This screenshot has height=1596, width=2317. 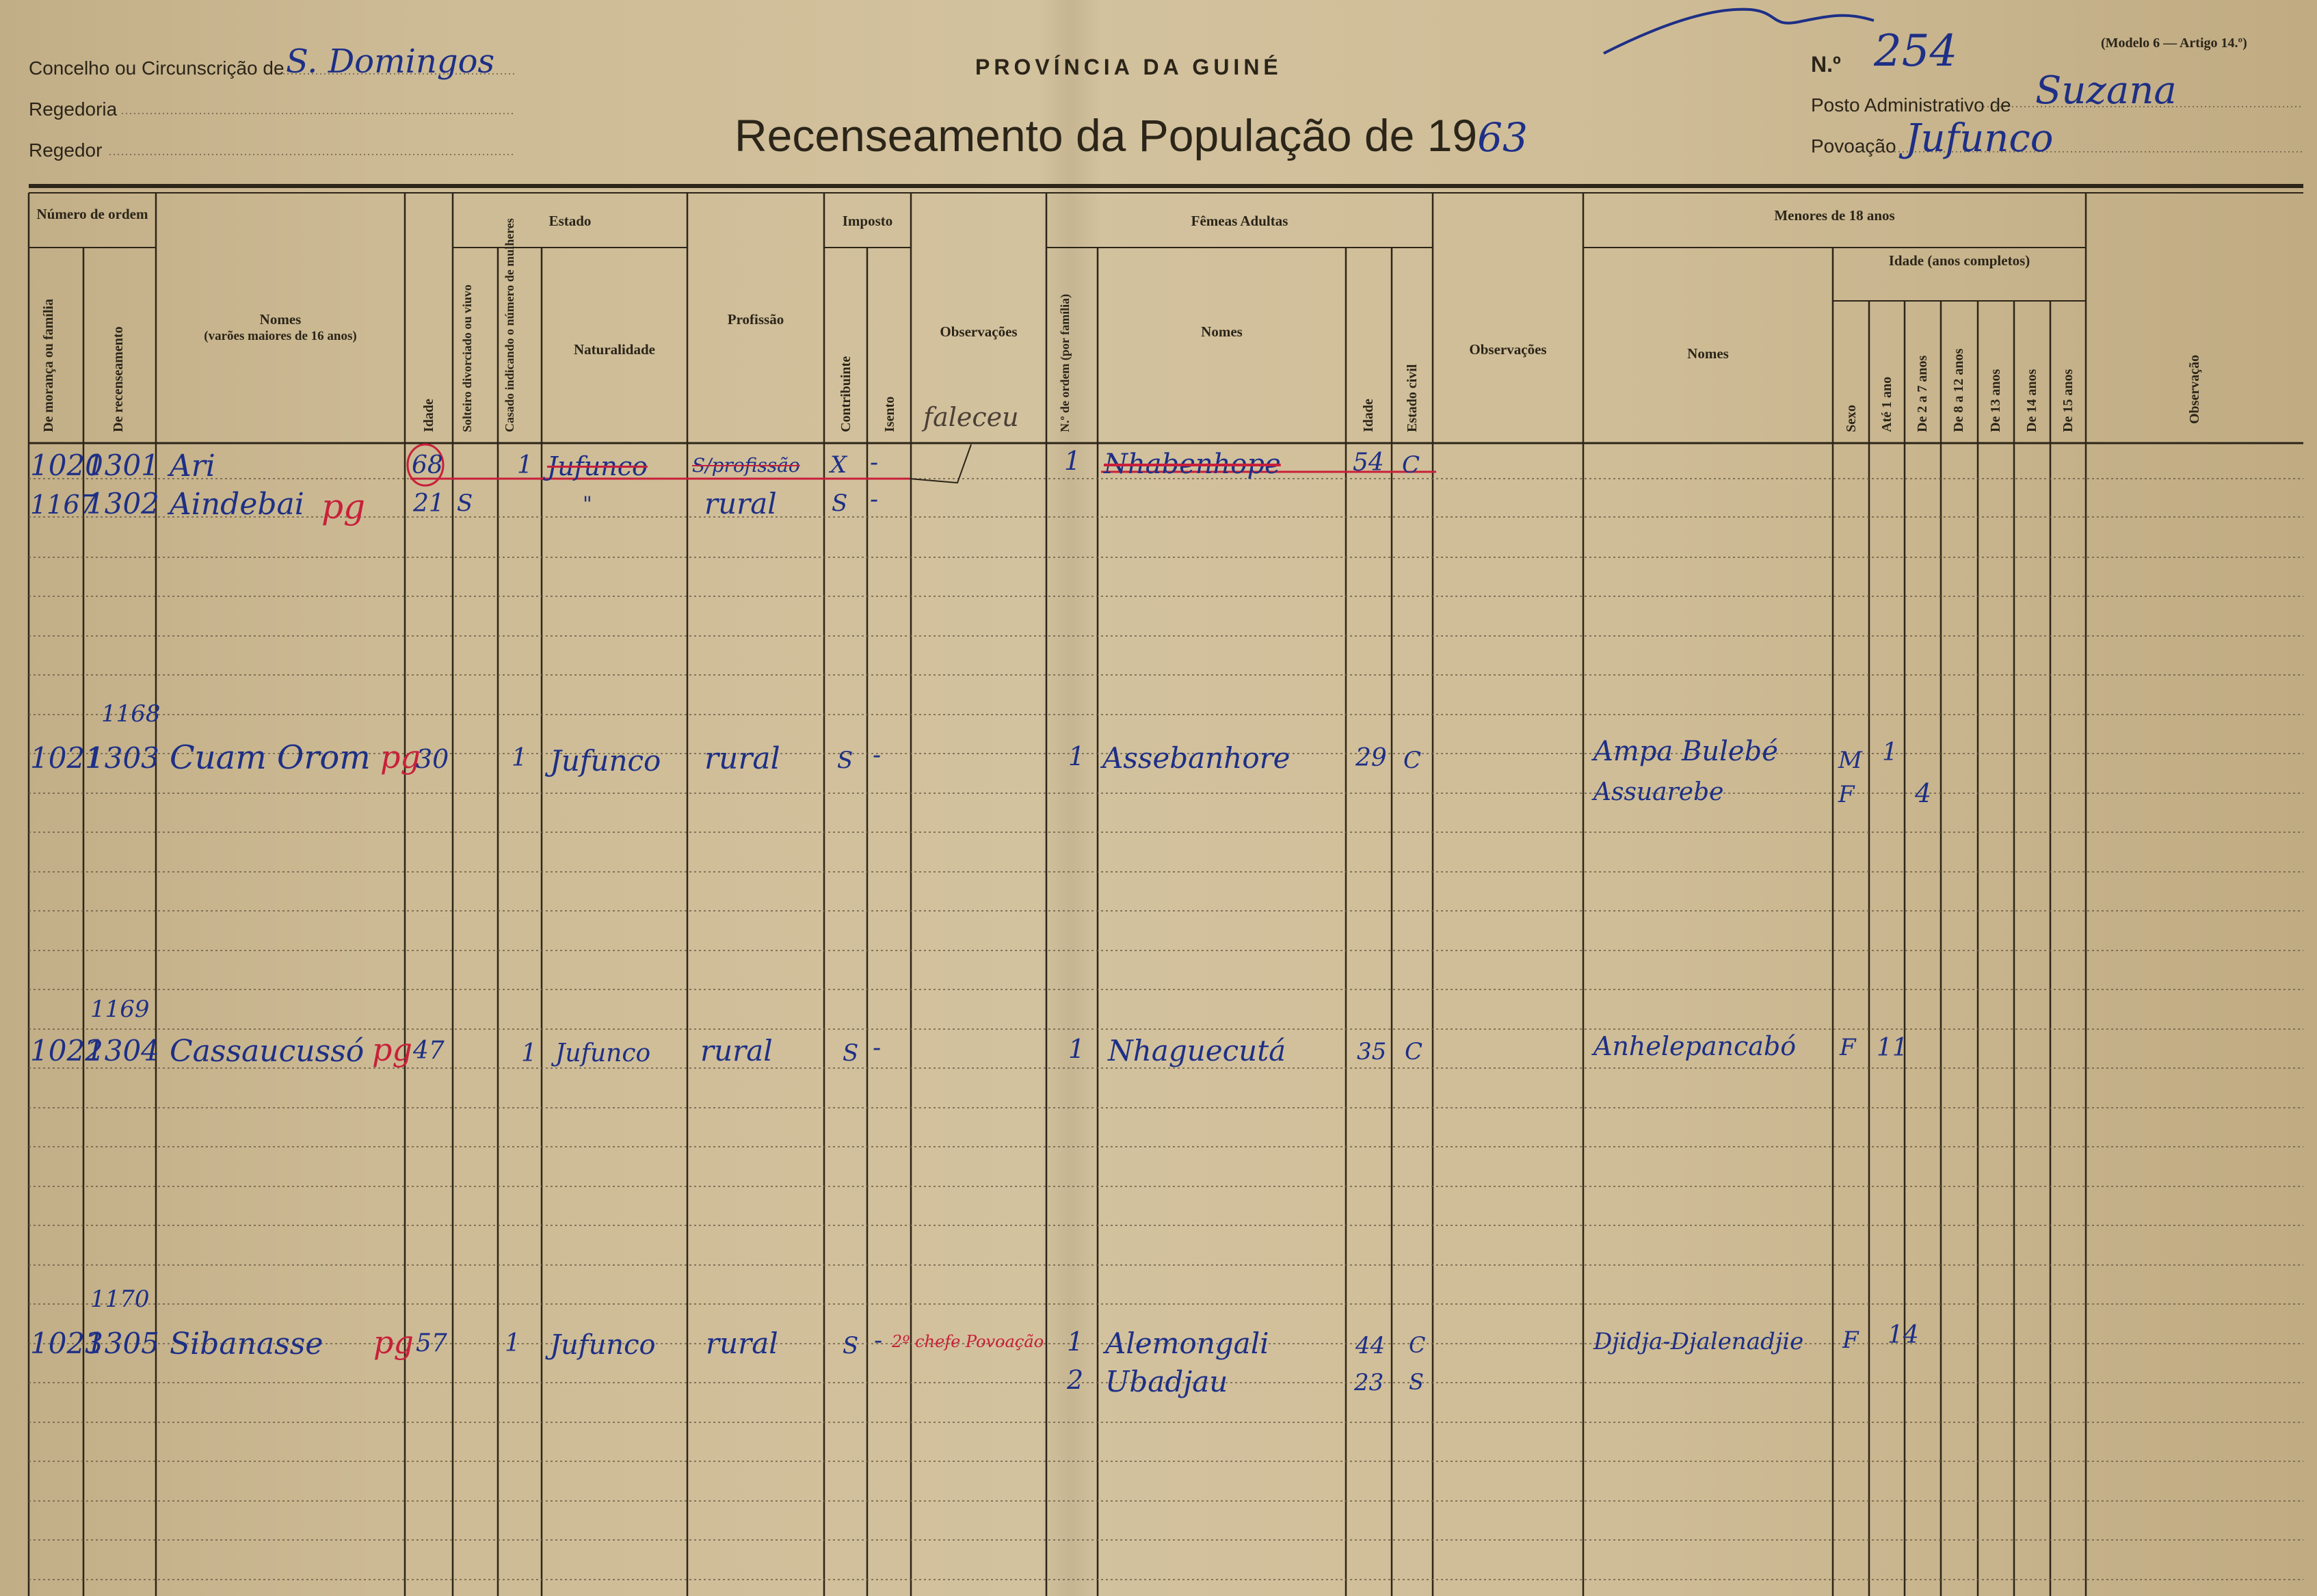 What do you see at coordinates (73, 109) in the screenshot?
I see `regedoria-label: Regedoria` at bounding box center [73, 109].